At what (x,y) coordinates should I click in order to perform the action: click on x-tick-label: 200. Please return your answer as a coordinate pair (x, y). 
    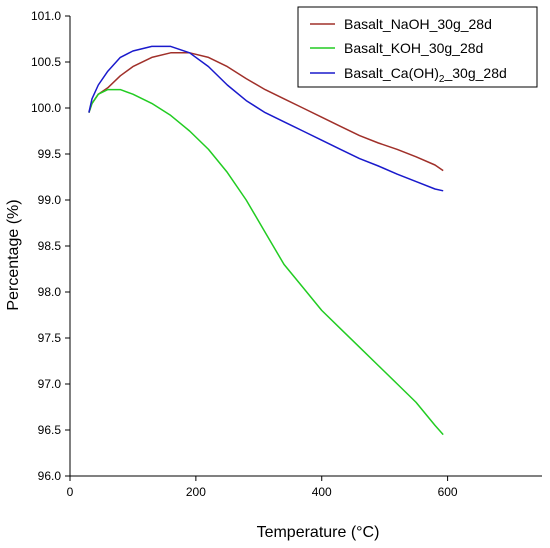
    Looking at the image, I should click on (196, 492).